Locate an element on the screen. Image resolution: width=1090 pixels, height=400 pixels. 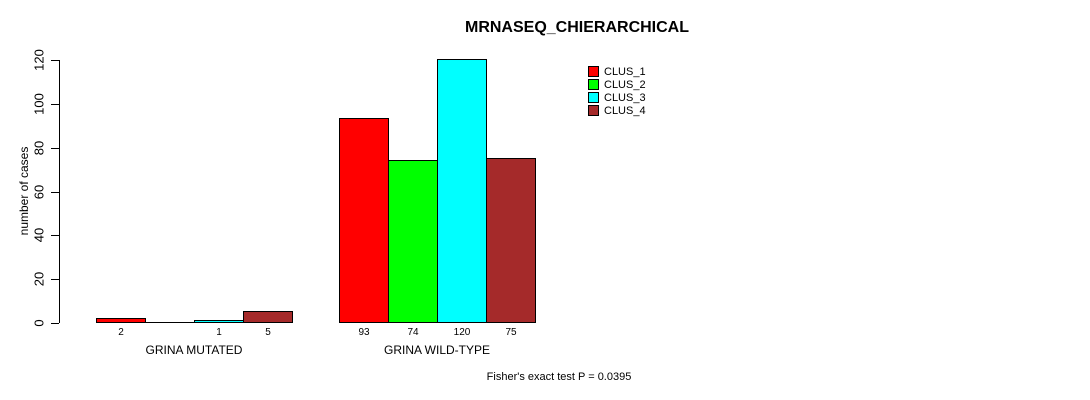
category-label: GRINA MUTATED is located at coordinates (194, 350).